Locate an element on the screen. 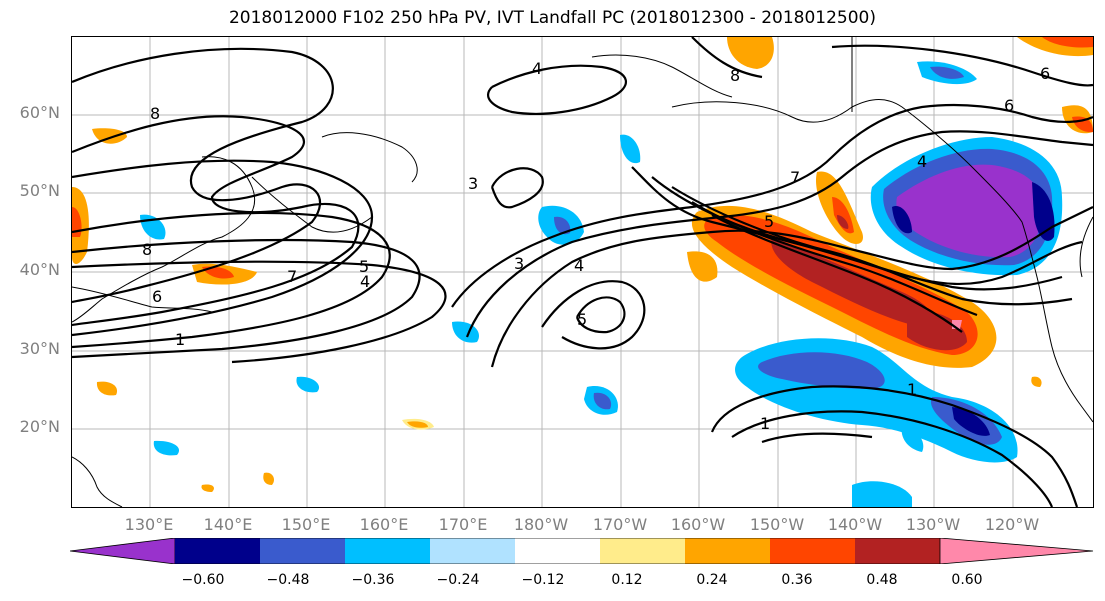 The height and width of the screenshot is (601, 1105). lon-label: 170°E is located at coordinates (463, 524).